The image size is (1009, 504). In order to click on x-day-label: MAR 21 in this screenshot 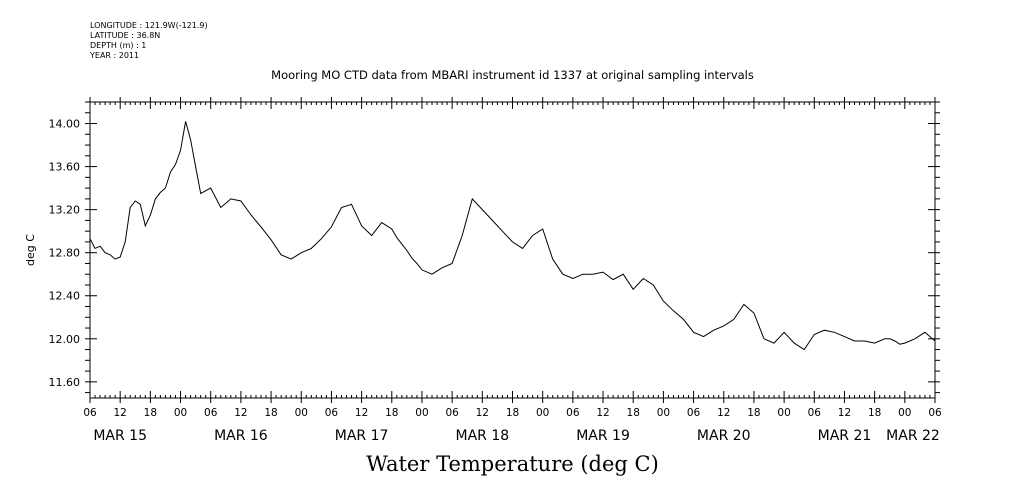, I will do `click(845, 436)`.